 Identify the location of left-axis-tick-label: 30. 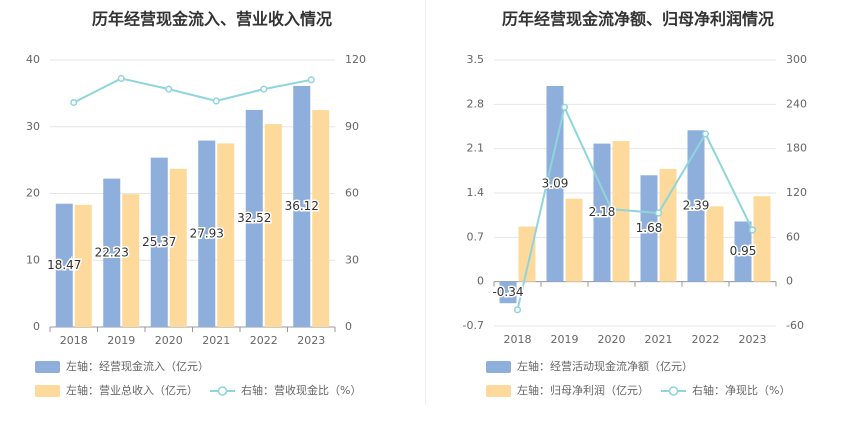
(33, 126).